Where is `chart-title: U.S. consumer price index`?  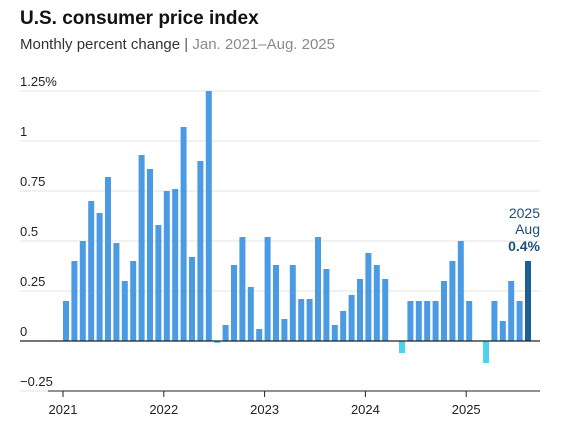
chart-title: U.S. consumer price index is located at coordinates (139, 18).